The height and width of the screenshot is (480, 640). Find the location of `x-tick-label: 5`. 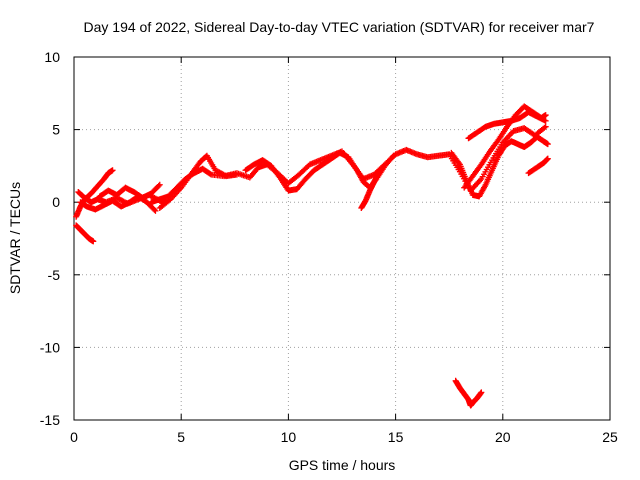

x-tick-label: 5 is located at coordinates (181, 437).